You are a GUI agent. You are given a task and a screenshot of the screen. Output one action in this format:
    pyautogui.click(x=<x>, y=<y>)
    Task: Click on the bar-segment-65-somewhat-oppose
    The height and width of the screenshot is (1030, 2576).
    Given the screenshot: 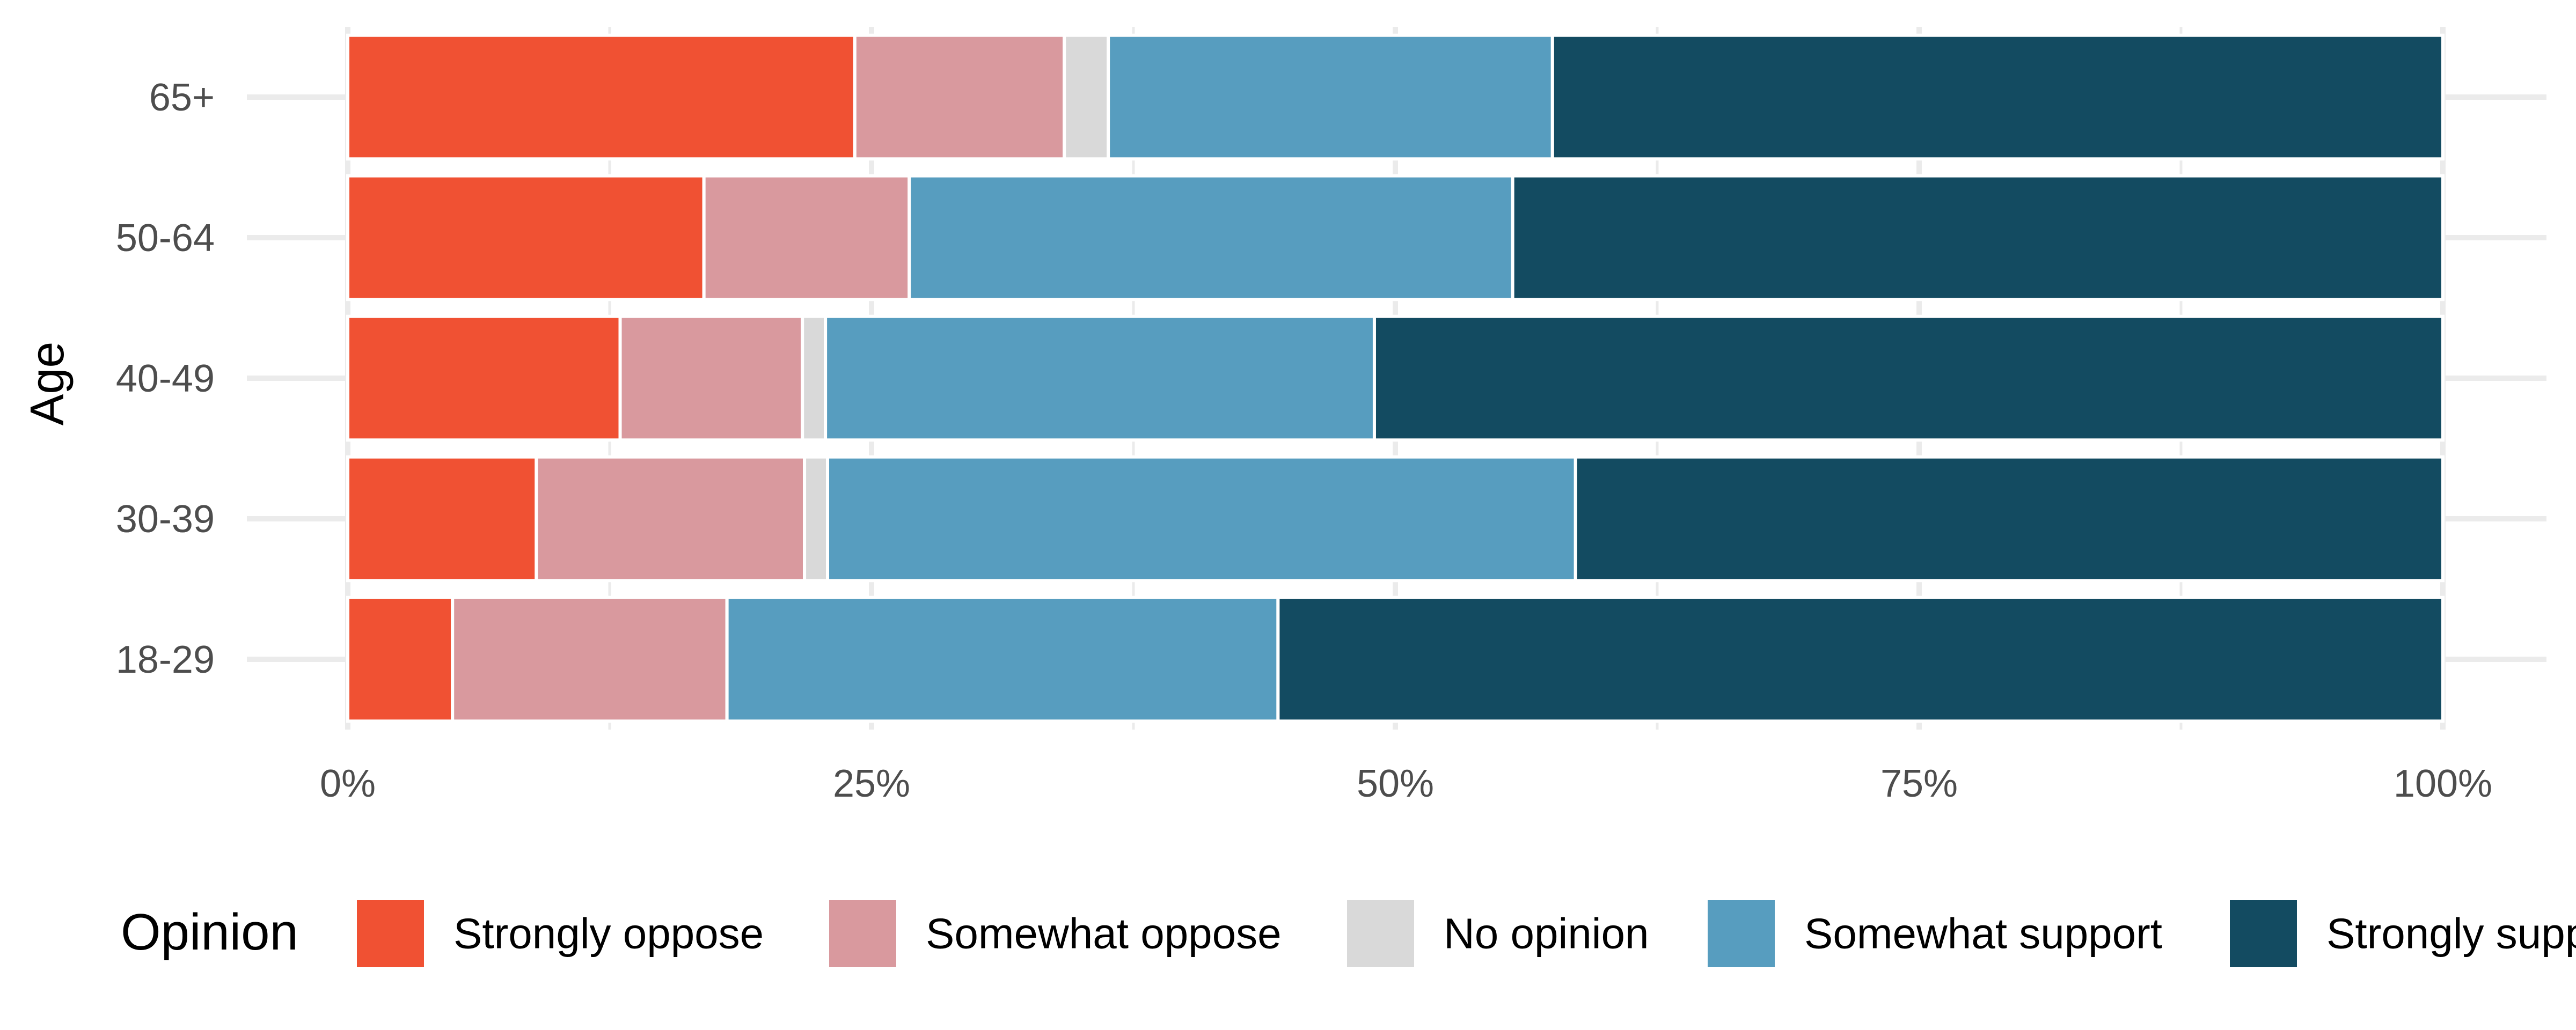 What is the action you would take?
    pyautogui.click(x=959, y=97)
    